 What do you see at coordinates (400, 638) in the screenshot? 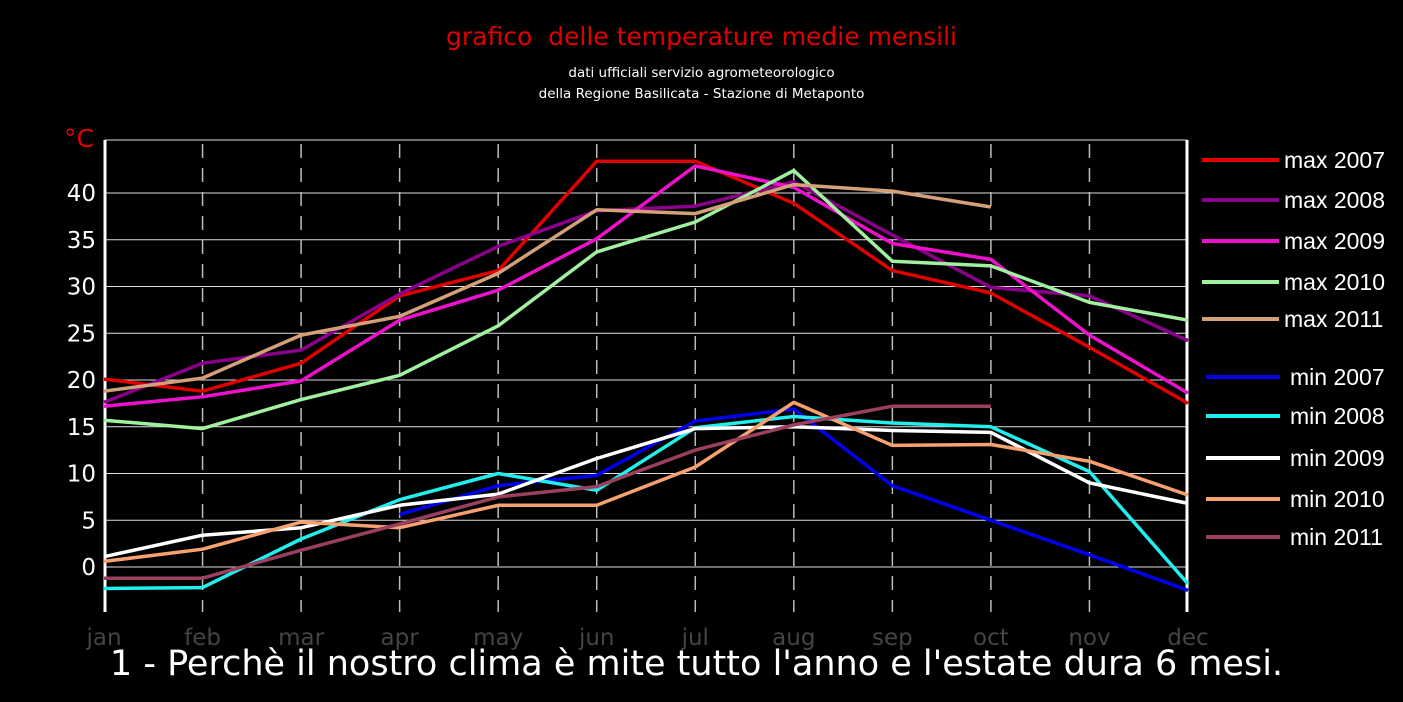
I see `x-tick-label: apr` at bounding box center [400, 638].